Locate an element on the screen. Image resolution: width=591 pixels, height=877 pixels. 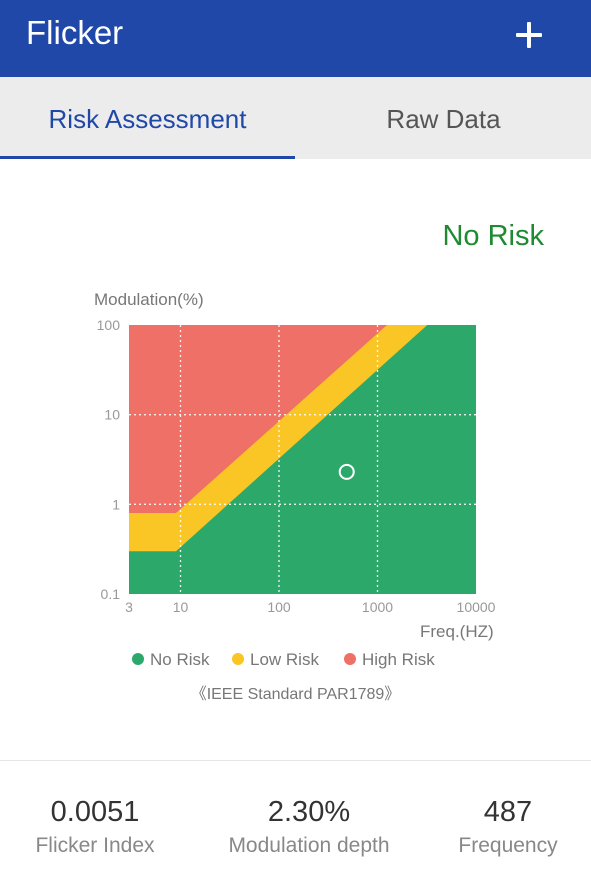
tab-raw-data: Raw Data is located at coordinates (443, 118).